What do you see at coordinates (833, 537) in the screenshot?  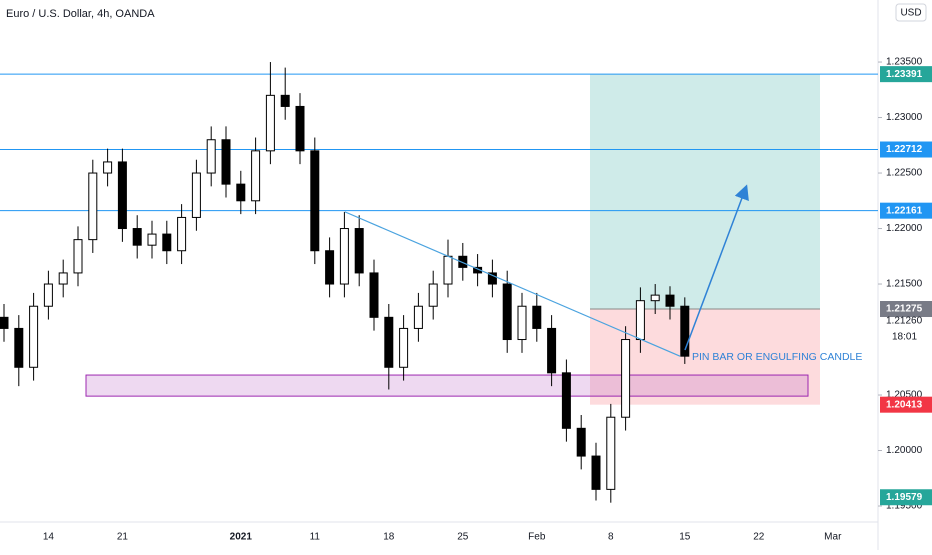 I see `x-tick-label: Mar` at bounding box center [833, 537].